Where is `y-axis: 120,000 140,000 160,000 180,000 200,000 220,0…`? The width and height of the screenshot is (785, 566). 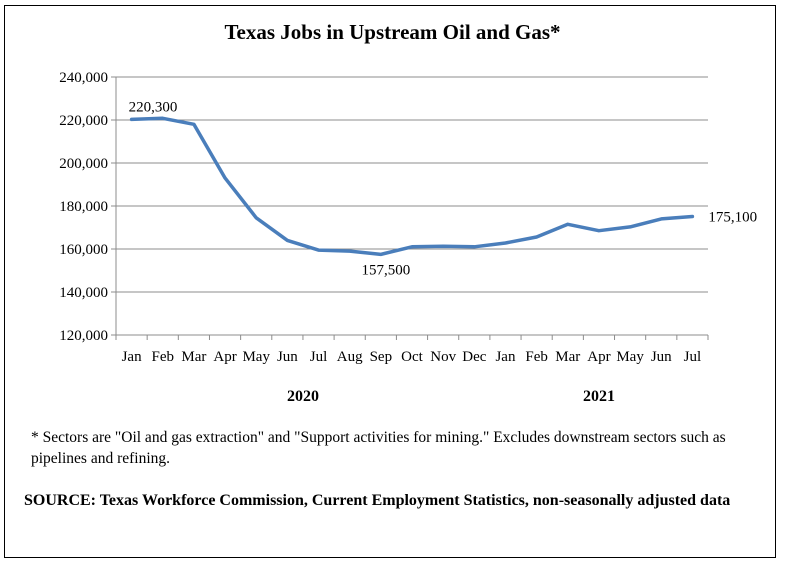
y-axis: 120,000 140,000 160,000 180,000 200,000 220,0… is located at coordinates (88, 207).